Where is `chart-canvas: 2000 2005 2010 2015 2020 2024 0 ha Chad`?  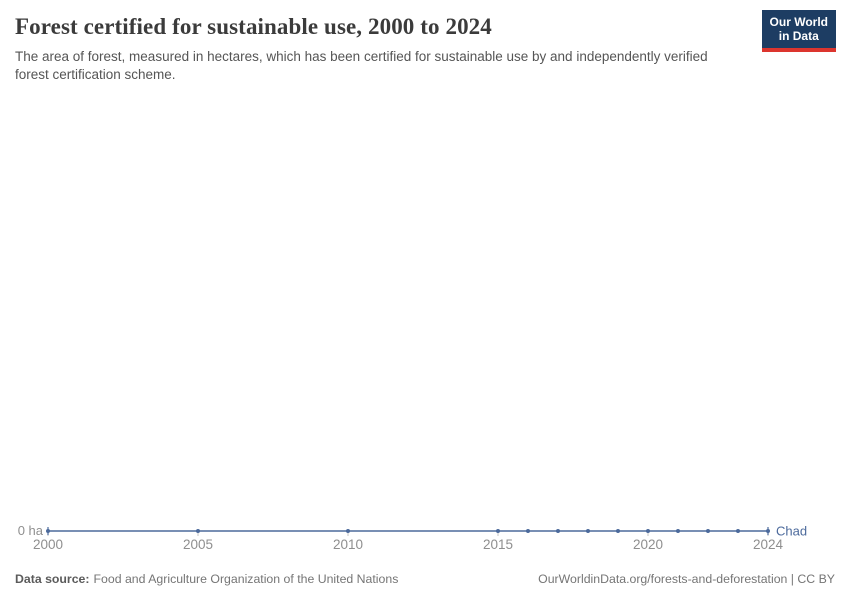
chart-canvas: 2000 2005 2010 2015 2020 2024 0 ha Chad is located at coordinates (425, 525).